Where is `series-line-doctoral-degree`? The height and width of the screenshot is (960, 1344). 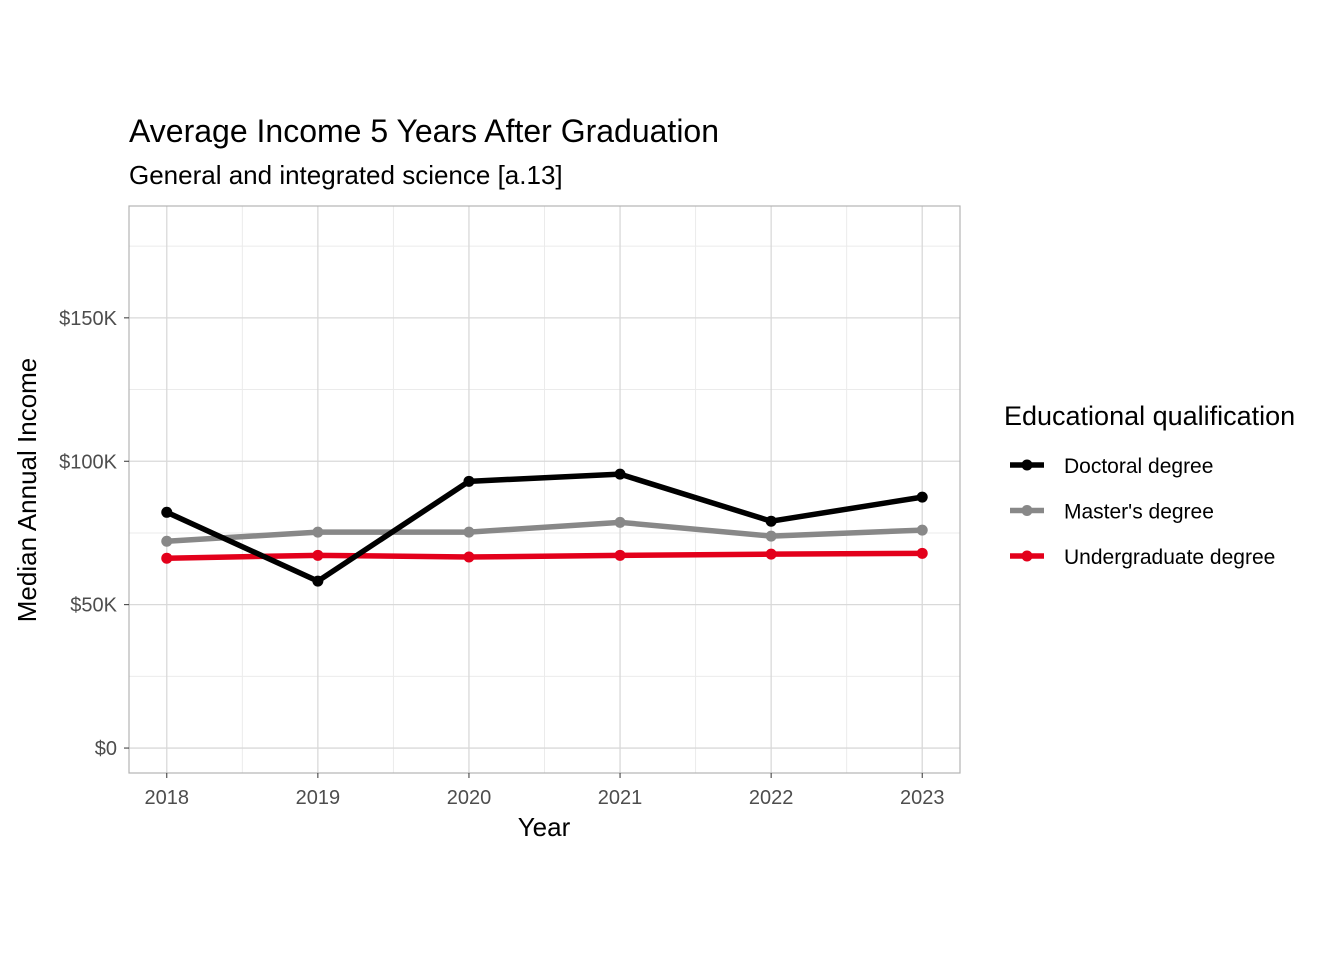
series-line-doctoral-degree is located at coordinates (544, 527).